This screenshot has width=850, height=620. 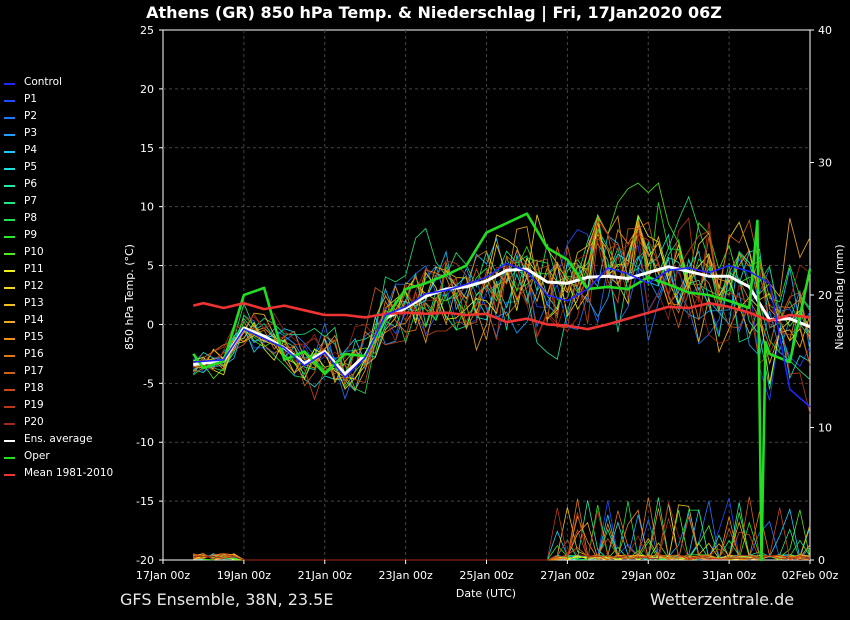 What do you see at coordinates (486, 593) in the screenshot?
I see `x-axis-label: Date (UTC)` at bounding box center [486, 593].